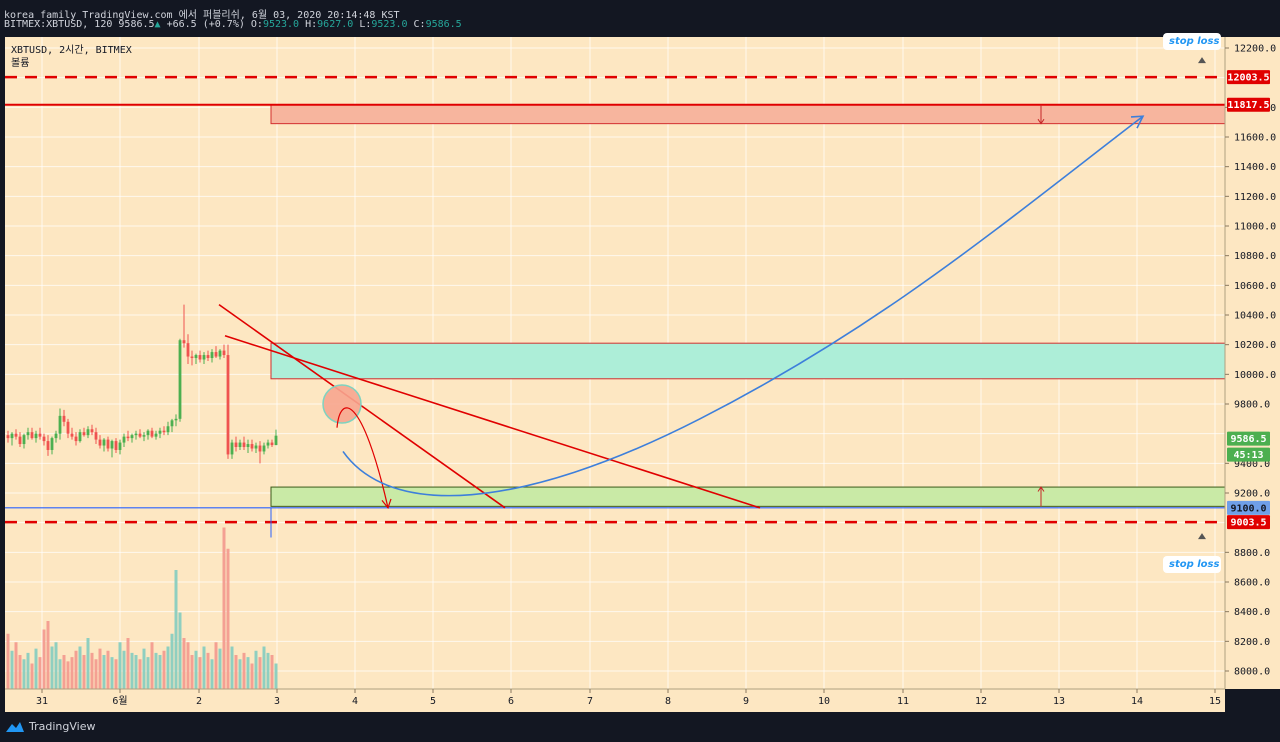  Describe the element at coordinates (1252, 672) in the screenshot. I see `price-tick-label: 8000.0` at that location.